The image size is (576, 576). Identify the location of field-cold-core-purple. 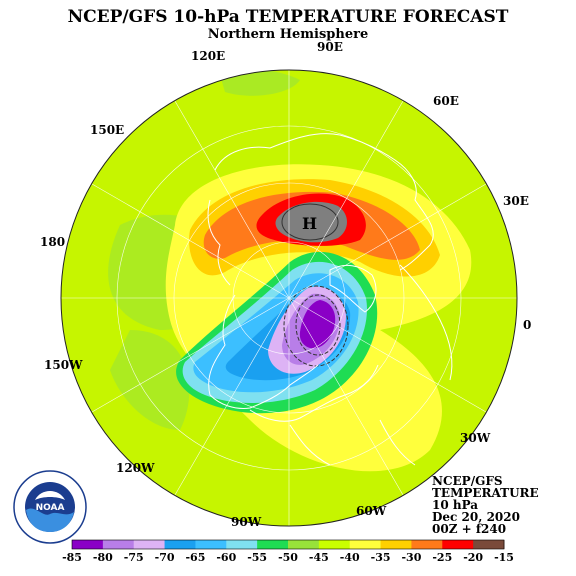
(317, 324).